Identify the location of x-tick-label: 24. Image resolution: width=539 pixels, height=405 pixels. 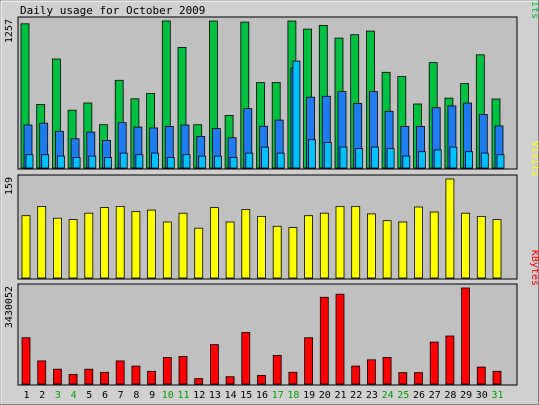
(388, 395).